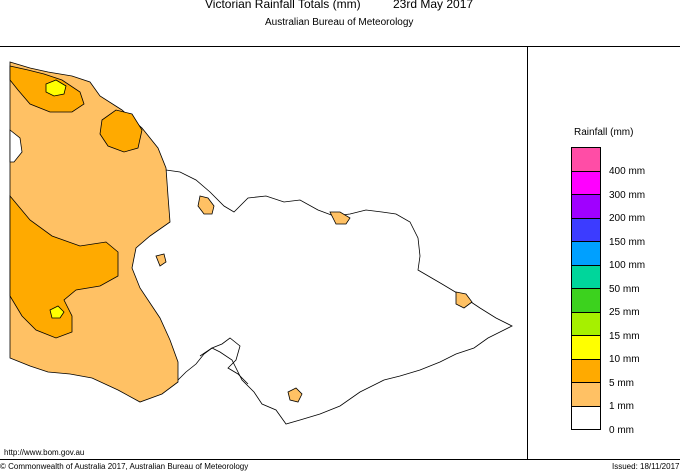 The image size is (680, 473). Describe the element at coordinates (624, 312) in the screenshot. I see `legend-label: 25 mm` at that location.